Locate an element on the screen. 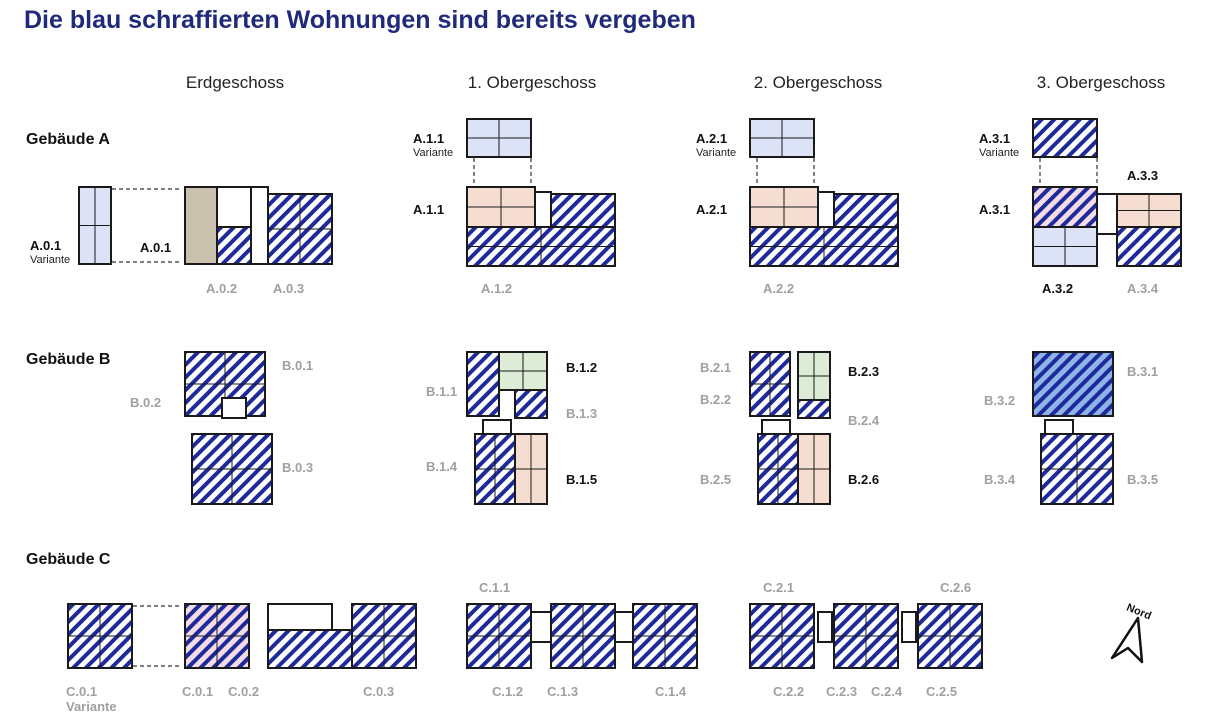 This screenshot has height=720, width=1215. unit-label: C.0.2 is located at coordinates (244, 691).